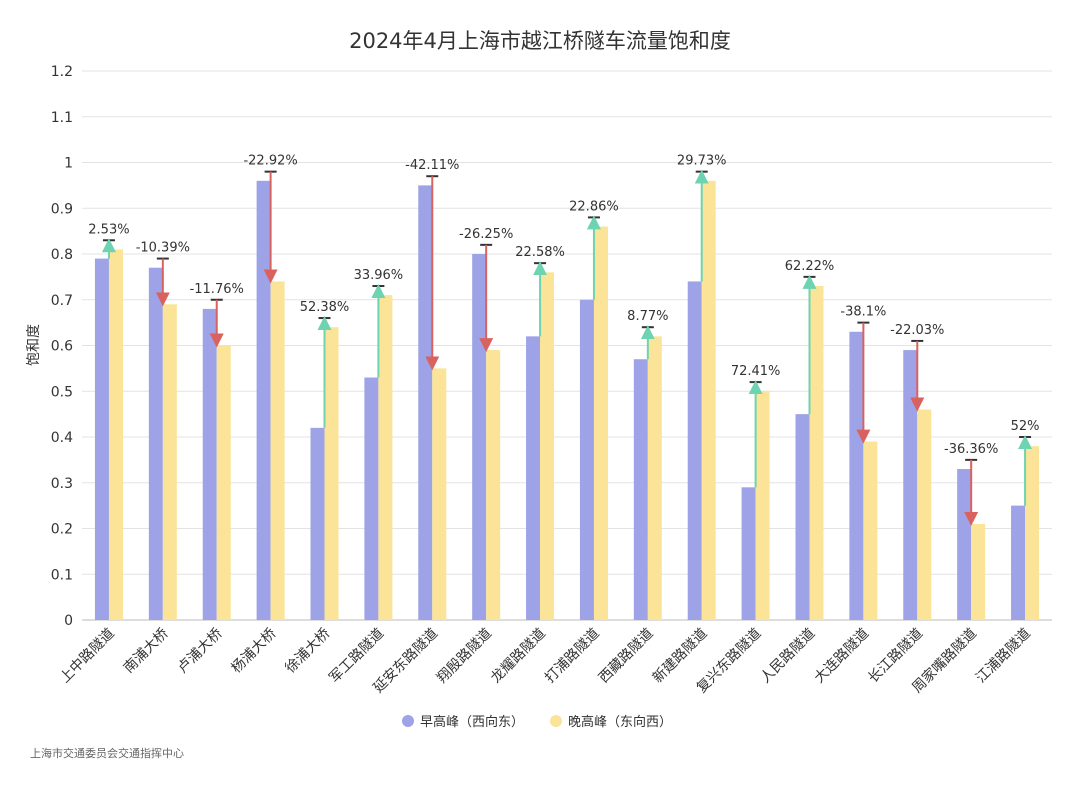 The image size is (1080, 785). Describe the element at coordinates (62, 209) in the screenshot. I see `y-tick-label: 0.9` at that location.